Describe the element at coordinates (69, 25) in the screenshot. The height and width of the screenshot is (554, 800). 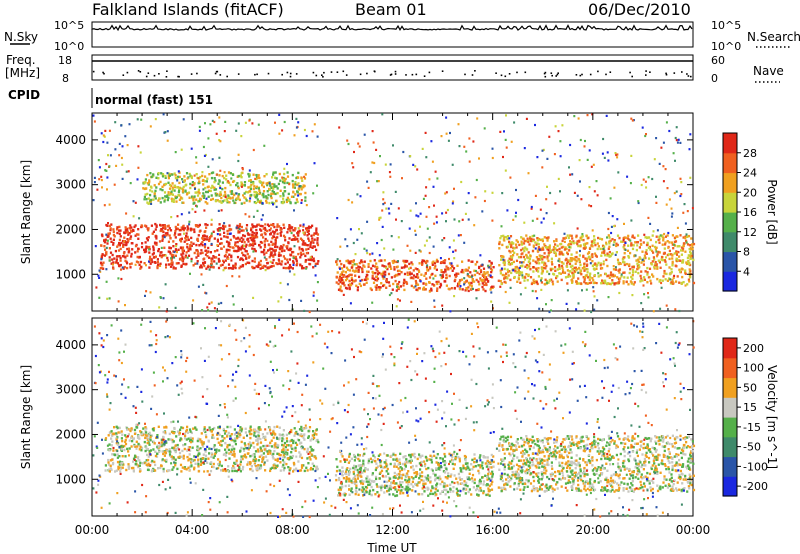
I see `noise-left-tick-top: 10^5` at that location.